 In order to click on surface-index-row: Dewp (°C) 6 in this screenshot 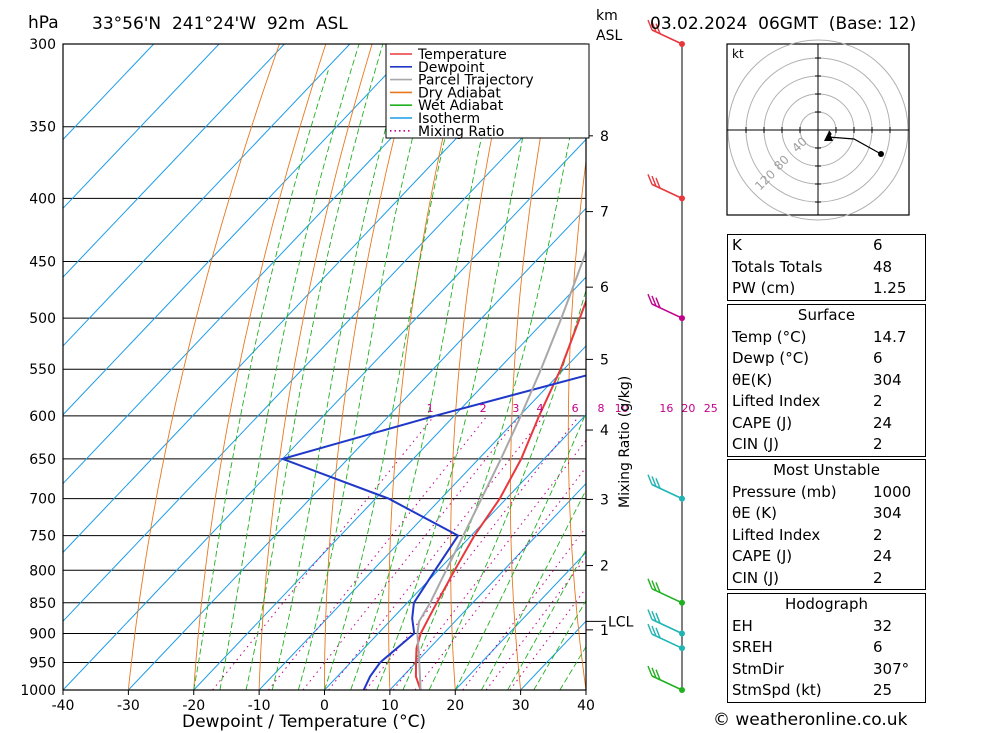, I will do `click(827, 359)`.